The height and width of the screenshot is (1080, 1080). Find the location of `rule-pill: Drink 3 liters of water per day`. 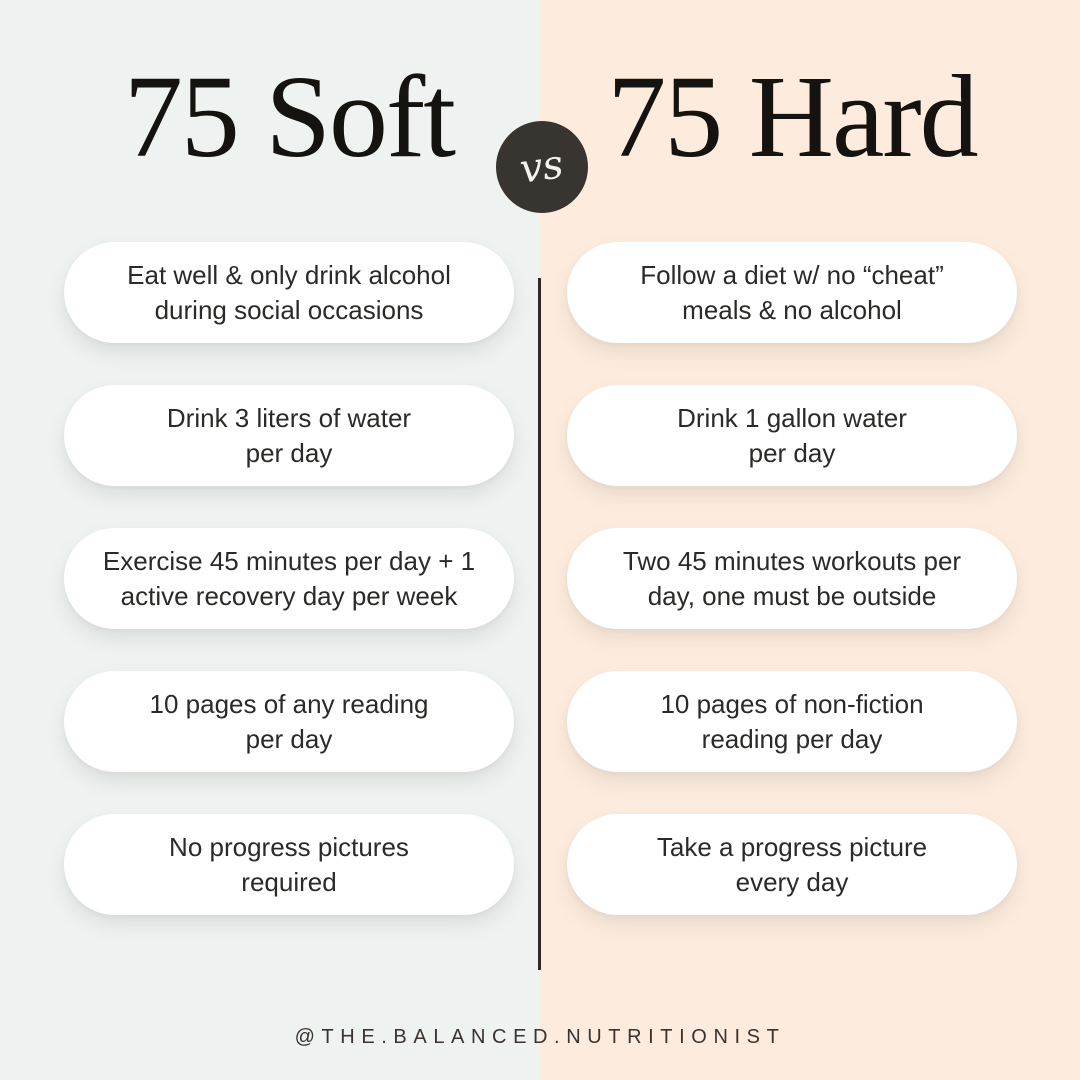

rule-pill: Drink 3 liters of water per day is located at coordinates (289, 435).